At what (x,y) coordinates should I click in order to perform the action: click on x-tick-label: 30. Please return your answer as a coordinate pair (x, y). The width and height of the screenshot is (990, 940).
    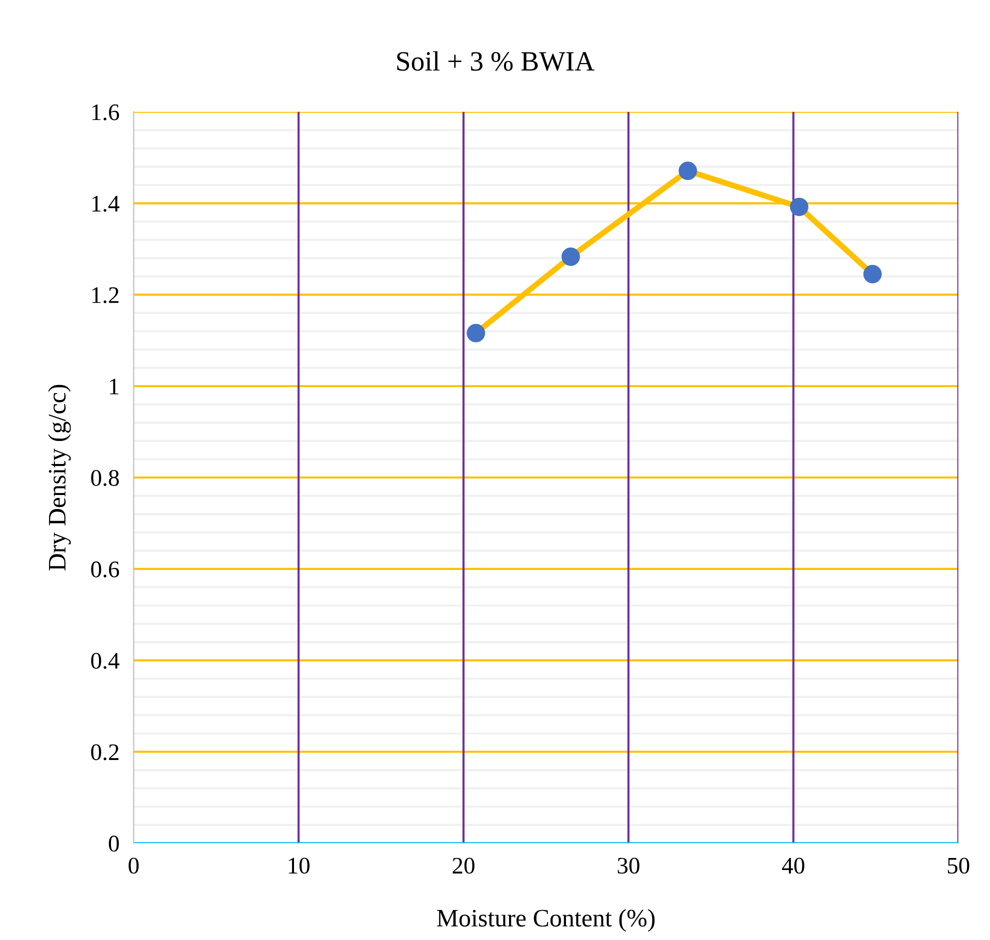
    Looking at the image, I should click on (629, 866).